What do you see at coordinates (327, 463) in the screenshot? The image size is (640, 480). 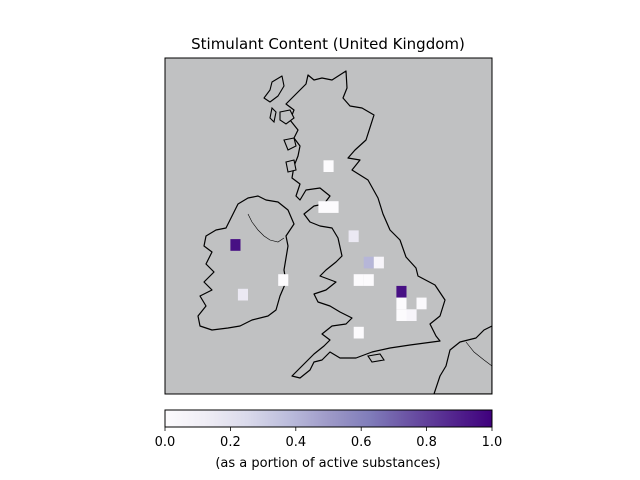 I see `colorbar-label: (as a portion of active substances)` at bounding box center [327, 463].